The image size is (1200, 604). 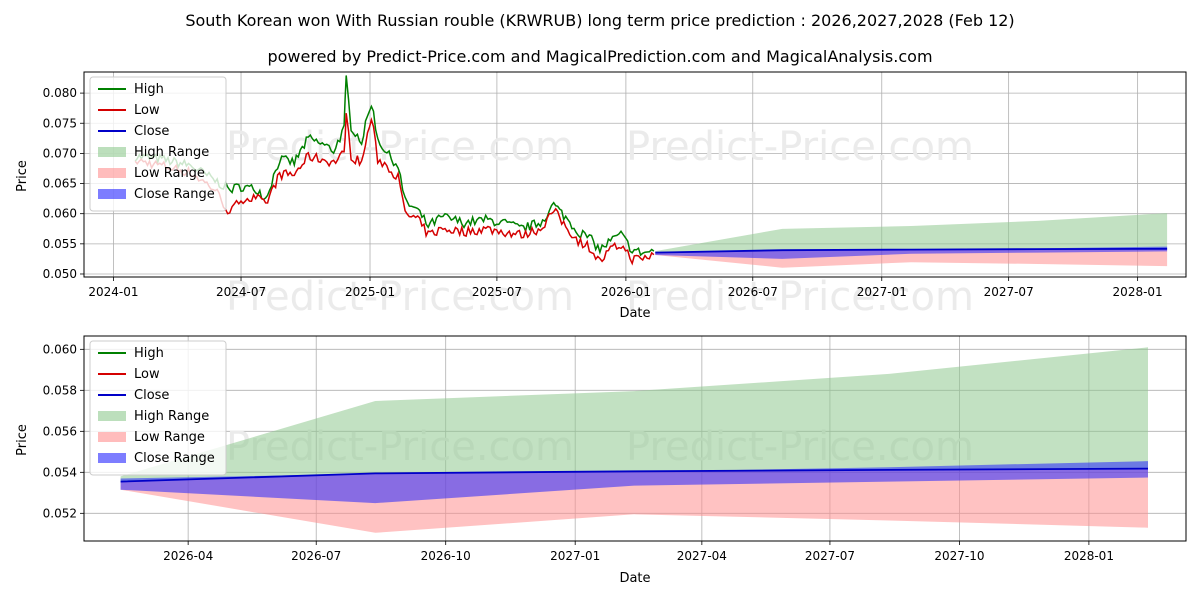 I want to click on bottom-x-tick-label: 2027-07, so click(x=830, y=556).